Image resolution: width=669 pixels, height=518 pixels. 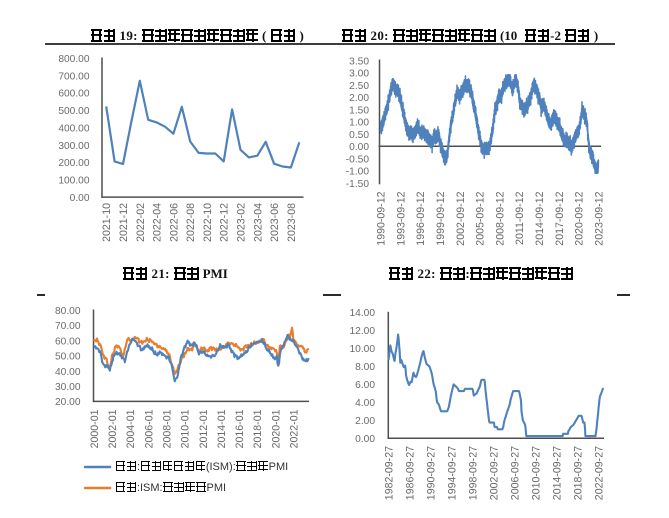 What do you see at coordinates (359, 74) in the screenshot?
I see `svg-text: 3.00` at bounding box center [359, 74].